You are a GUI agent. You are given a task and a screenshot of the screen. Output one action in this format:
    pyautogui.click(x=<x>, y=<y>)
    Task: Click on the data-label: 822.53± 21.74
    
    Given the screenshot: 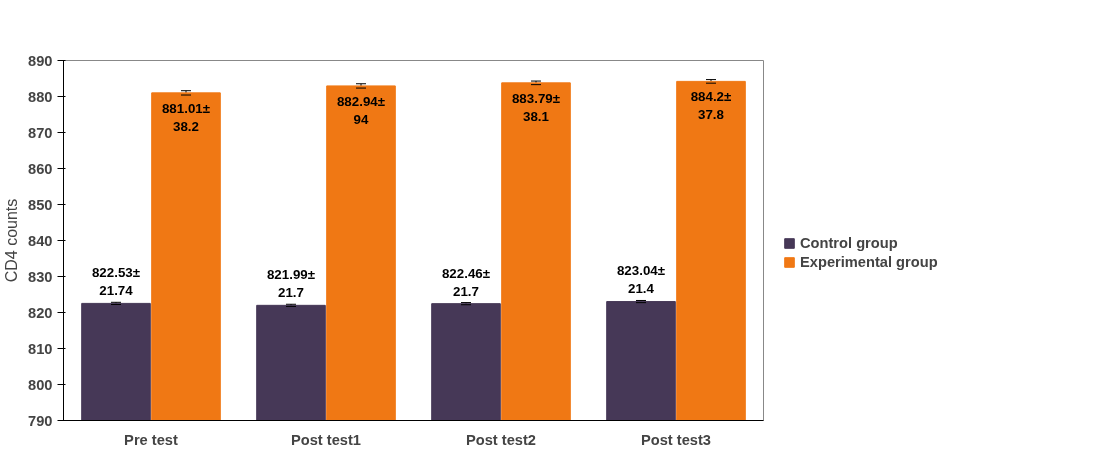 What is the action you would take?
    pyautogui.click(x=116, y=282)
    